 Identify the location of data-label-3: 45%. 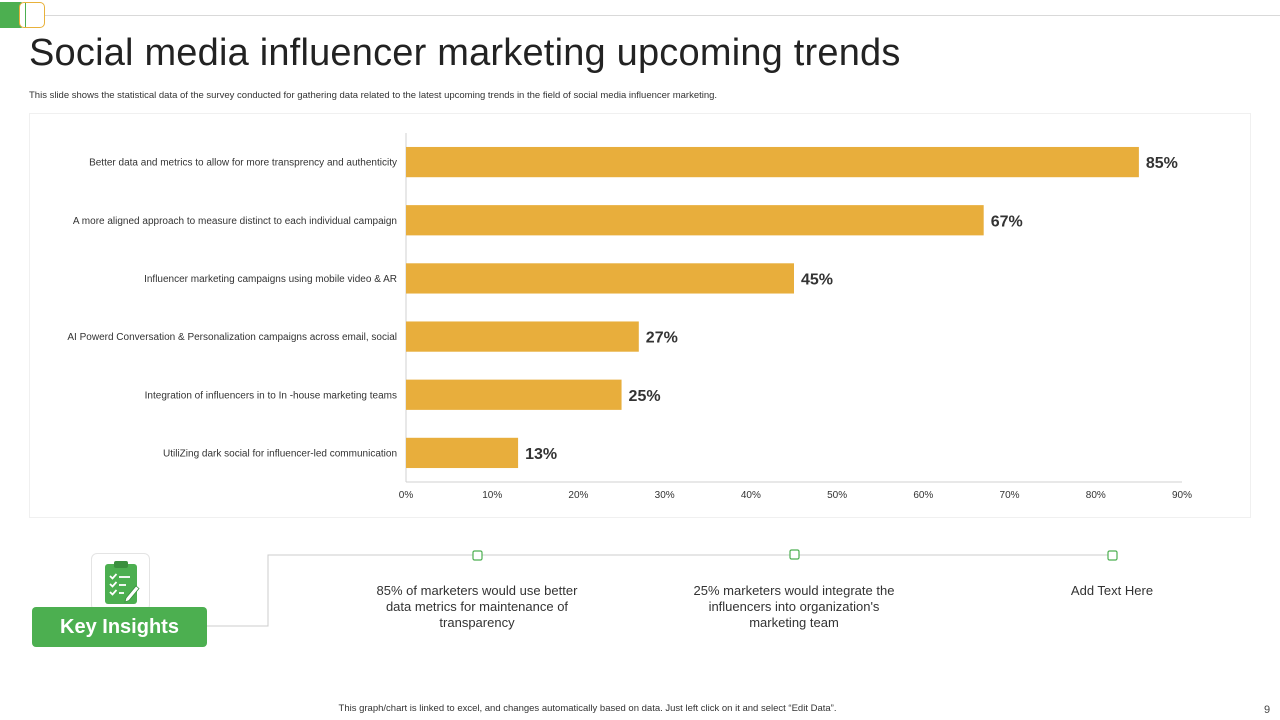
(817, 279).